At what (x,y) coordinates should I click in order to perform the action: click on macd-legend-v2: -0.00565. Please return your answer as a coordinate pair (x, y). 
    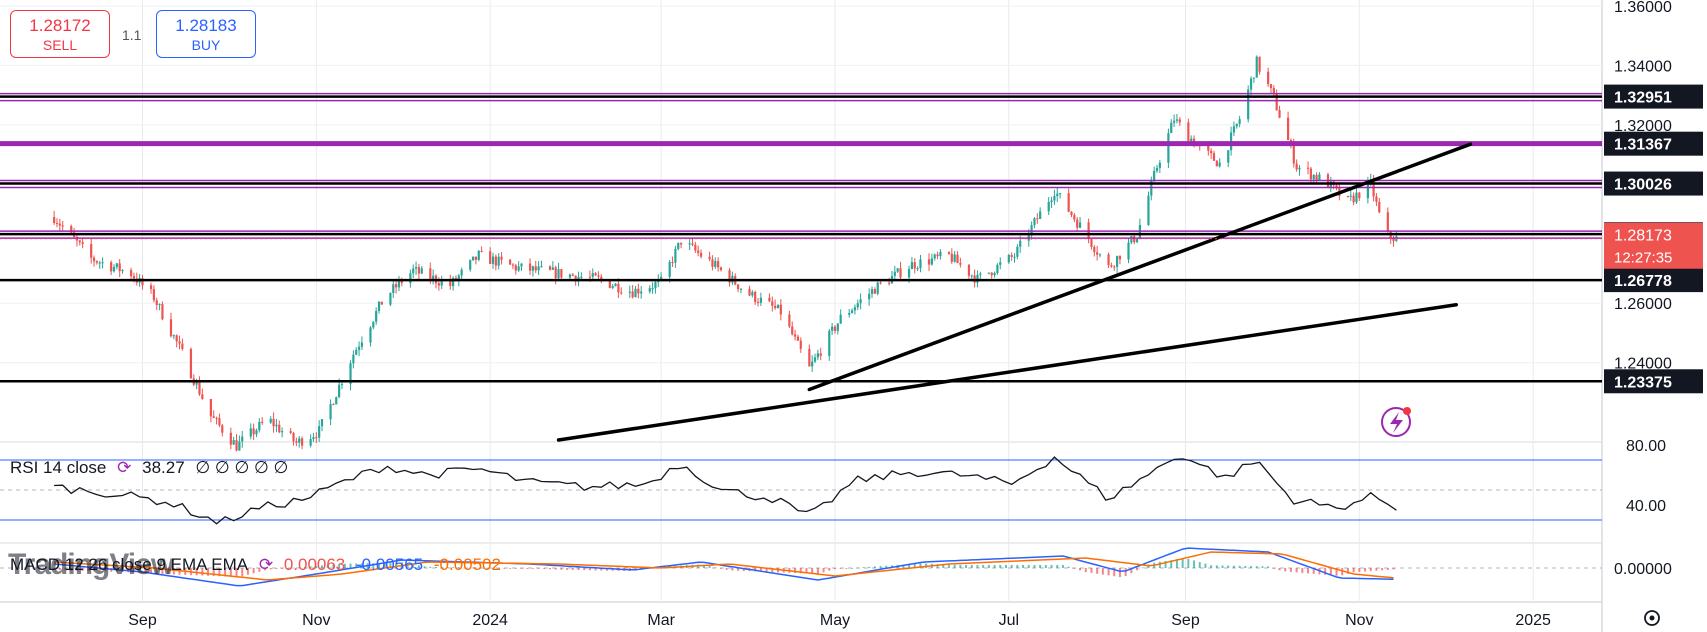
    Looking at the image, I should click on (390, 564).